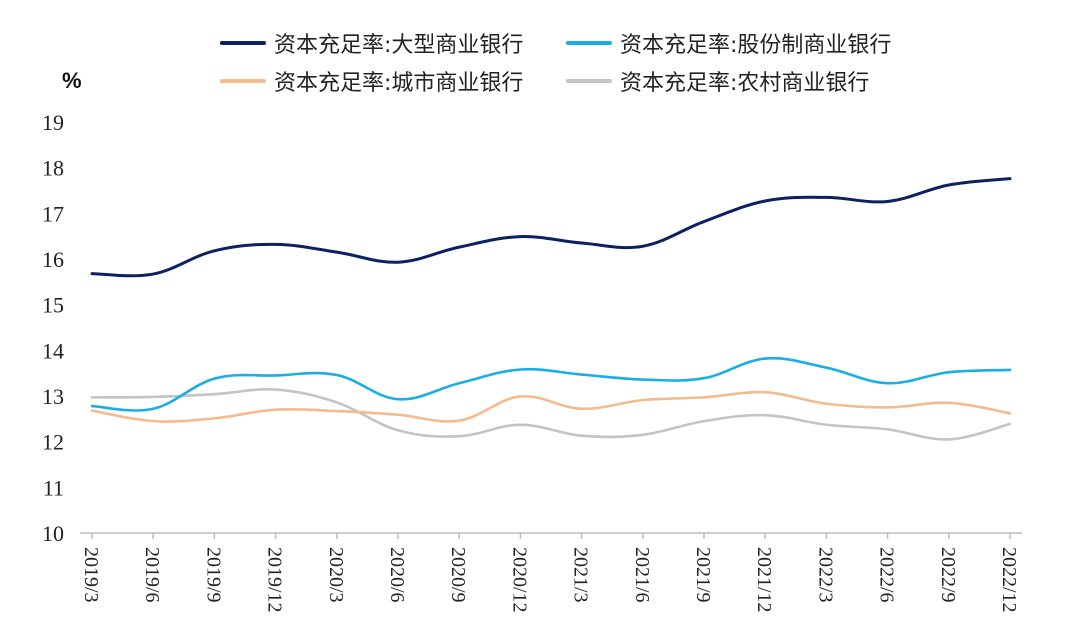 This screenshot has width=1080, height=638. I want to click on legend-label-joint-stock-banks: 资本充足率:股份制商业银行, so click(756, 45).